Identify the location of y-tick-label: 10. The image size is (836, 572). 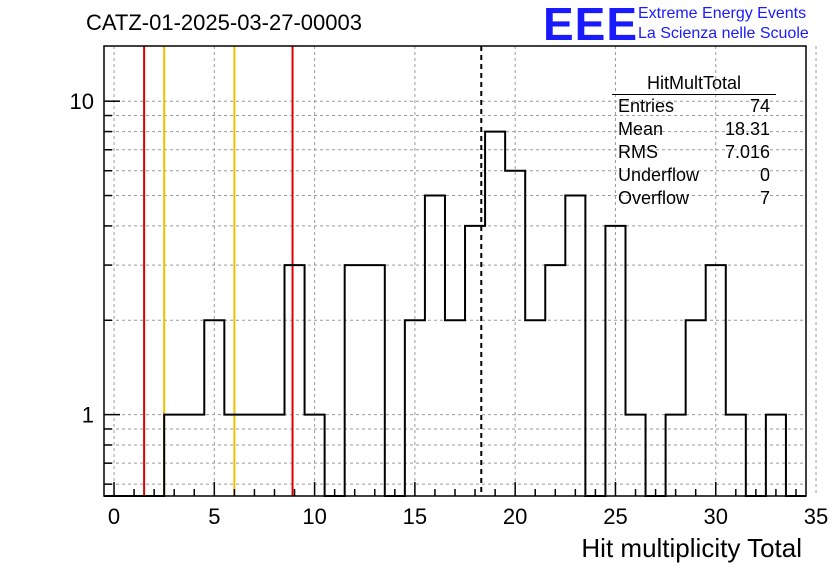
(82, 101).